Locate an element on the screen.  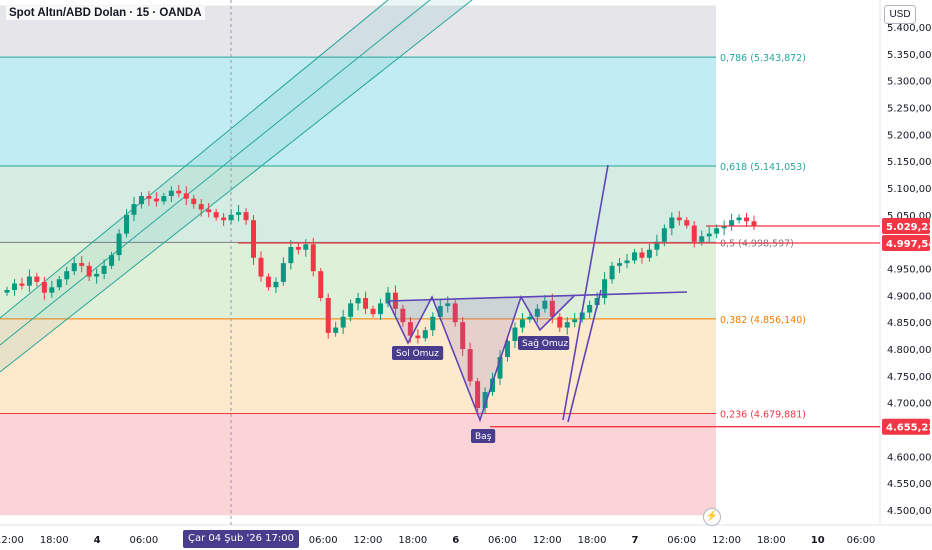
y-tick-0: 5.400,000 is located at coordinates (909, 28).